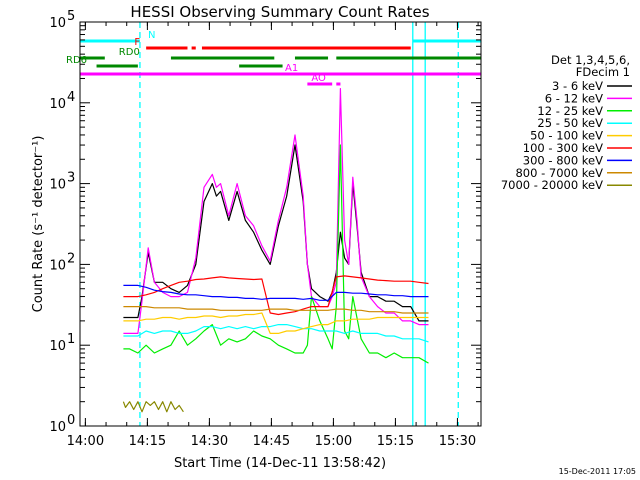 The height and width of the screenshot is (480, 640). I want to click on y-tick-exponent: 0, so click(71, 420).